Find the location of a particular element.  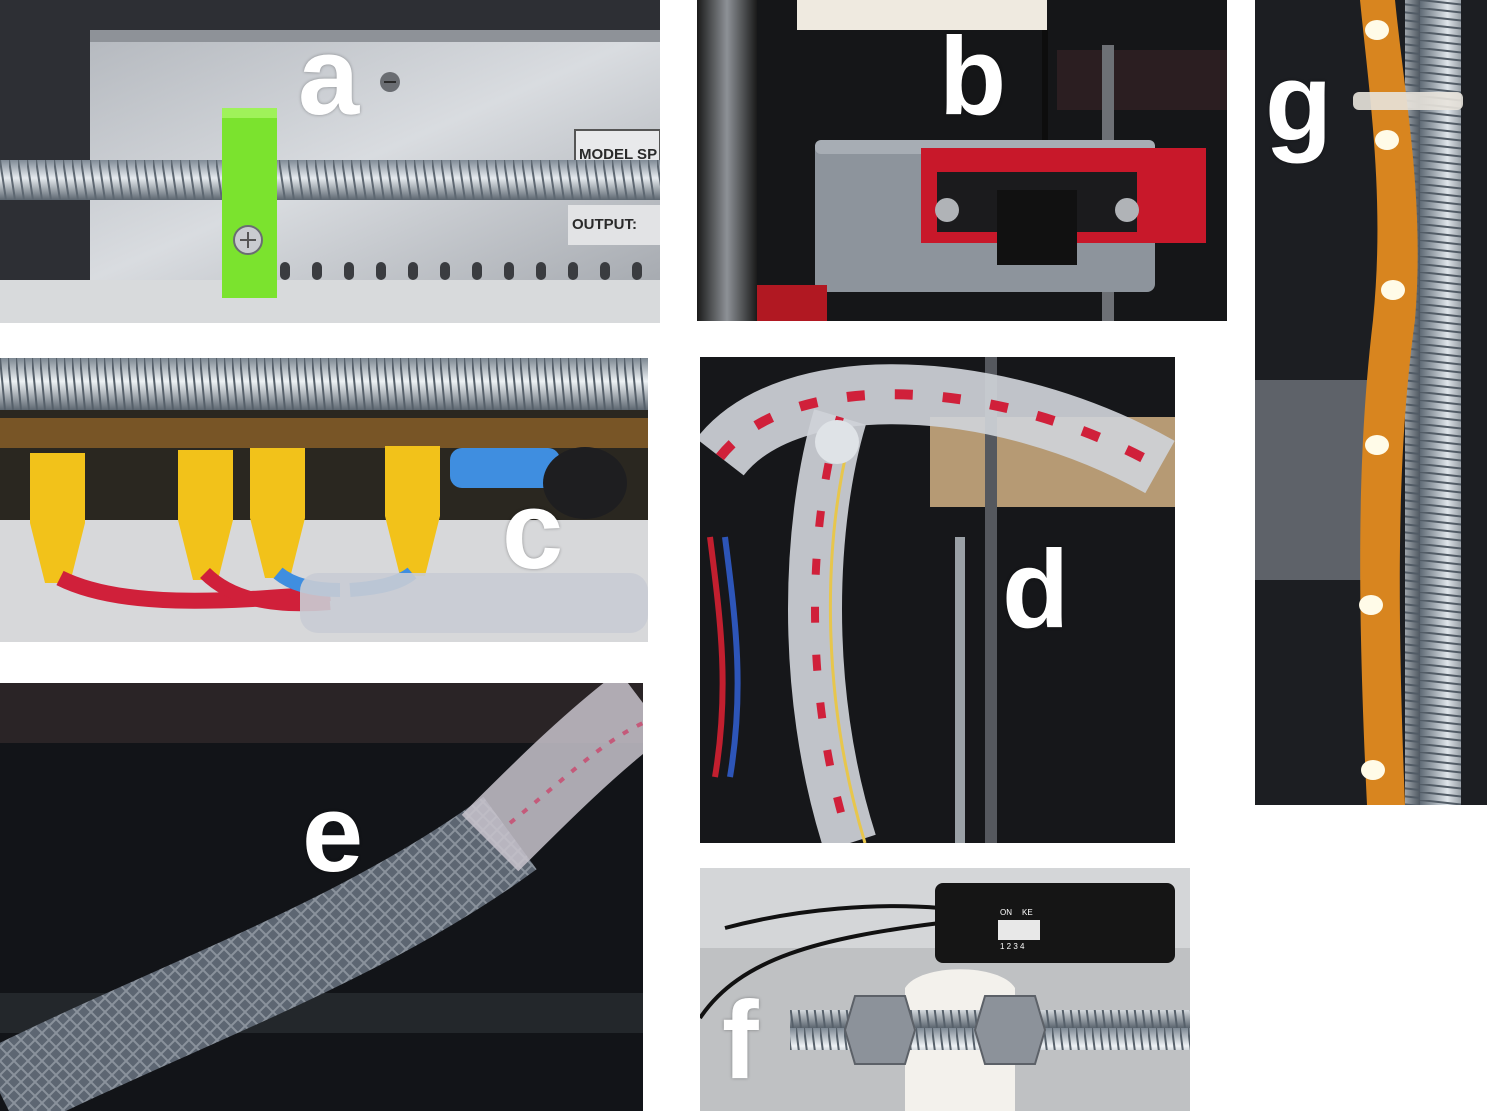

sensor-board-illustration is located at coordinates (962, 160).